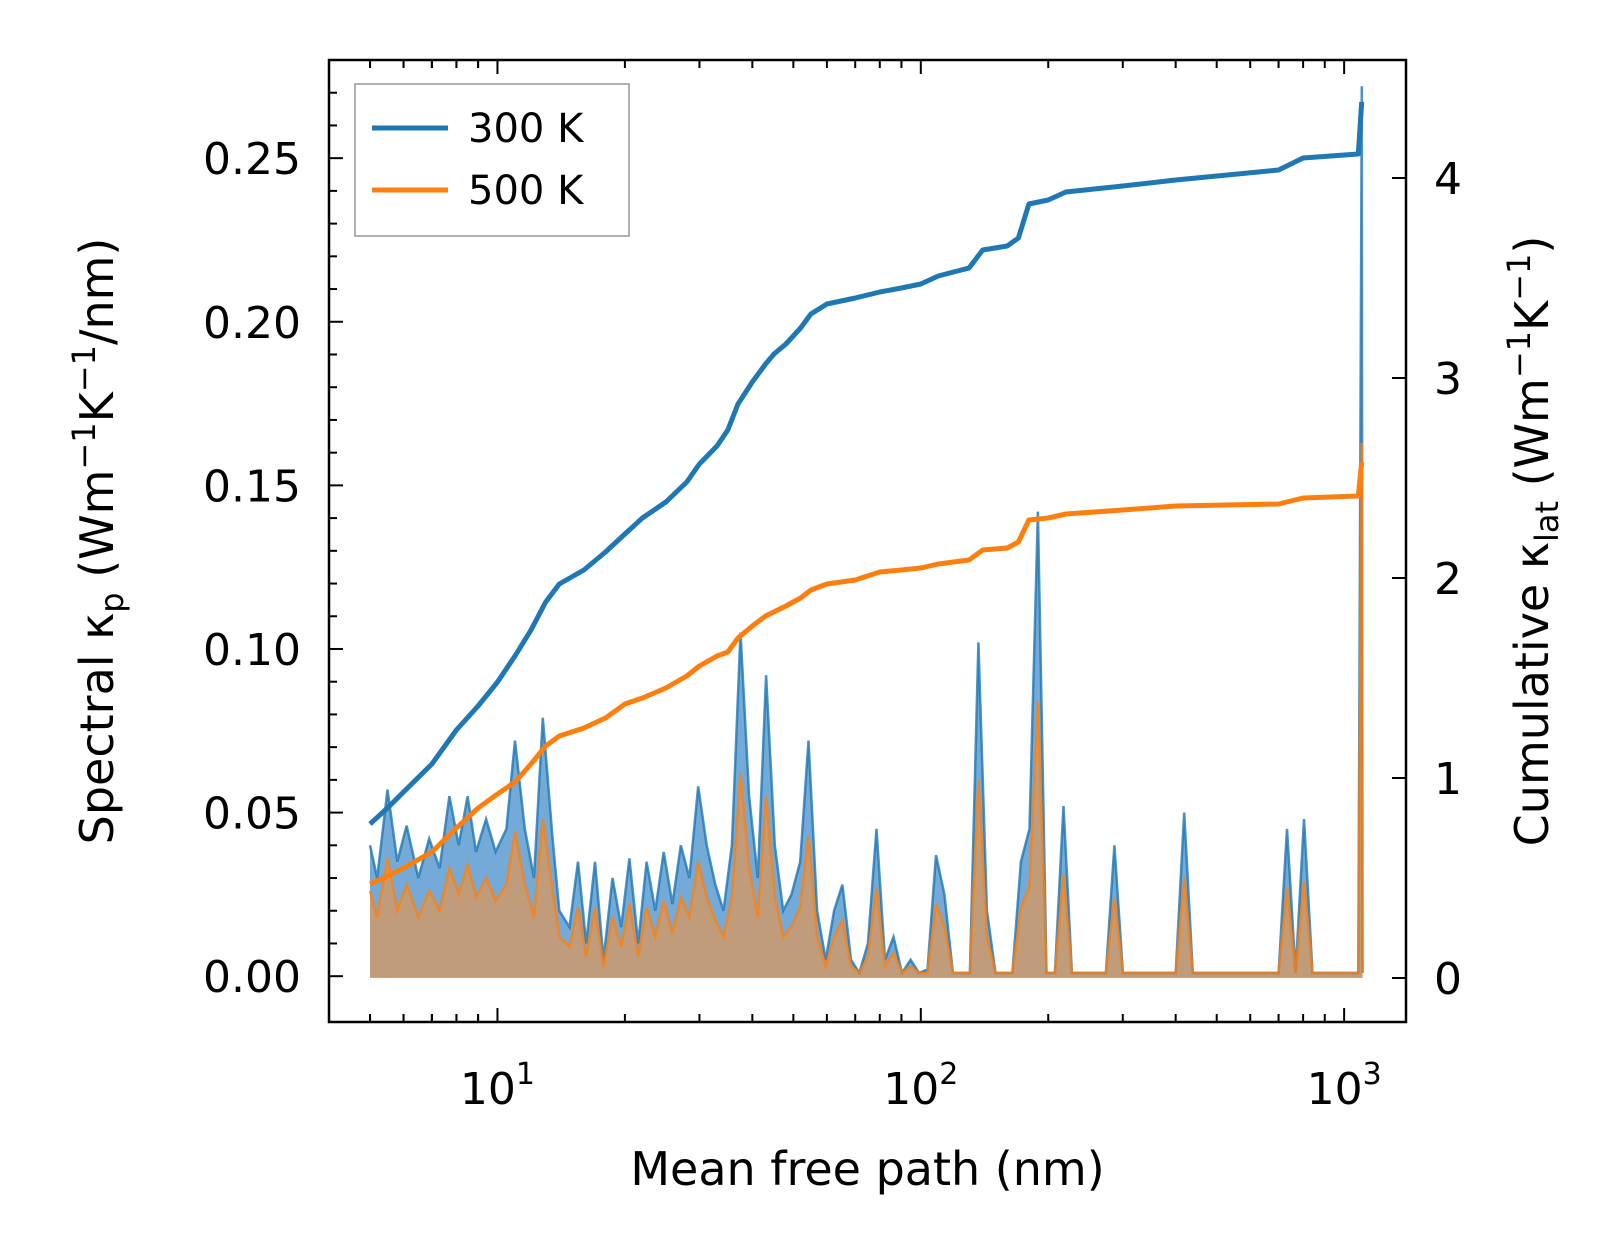 Image resolution: width=1623 pixels, height=1254 pixels. I want to click on y-axis-left-label: Spectral κp (Wm−1K−1/nm), so click(98, 541).